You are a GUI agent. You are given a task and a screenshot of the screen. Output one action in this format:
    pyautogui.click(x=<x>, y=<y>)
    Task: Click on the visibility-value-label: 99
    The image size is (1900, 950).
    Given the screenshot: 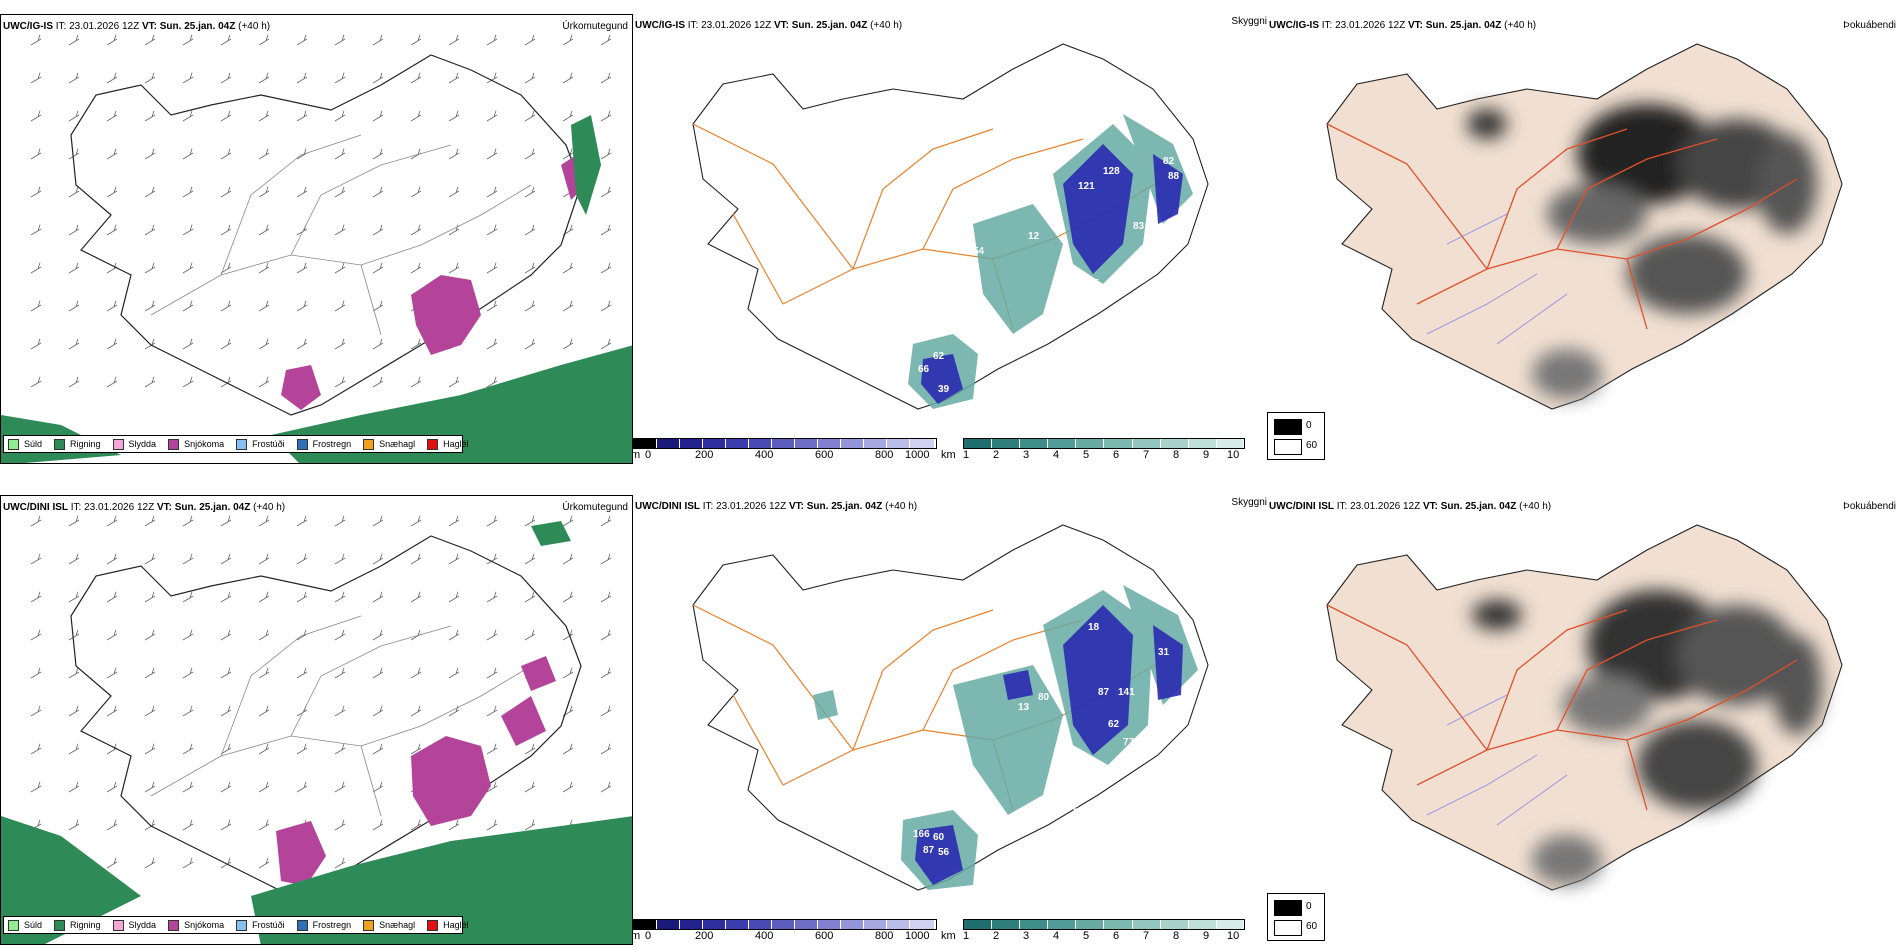 What is the action you would take?
    pyautogui.click(x=1054, y=221)
    